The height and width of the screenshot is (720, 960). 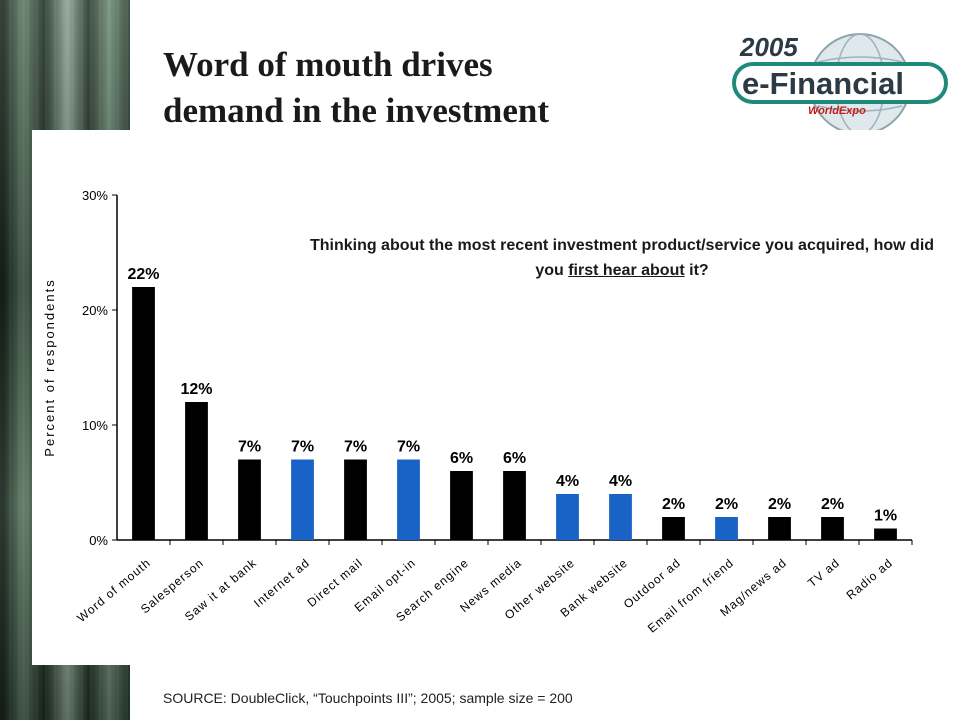 I want to click on category-label: Radio ad, so click(x=869, y=579).